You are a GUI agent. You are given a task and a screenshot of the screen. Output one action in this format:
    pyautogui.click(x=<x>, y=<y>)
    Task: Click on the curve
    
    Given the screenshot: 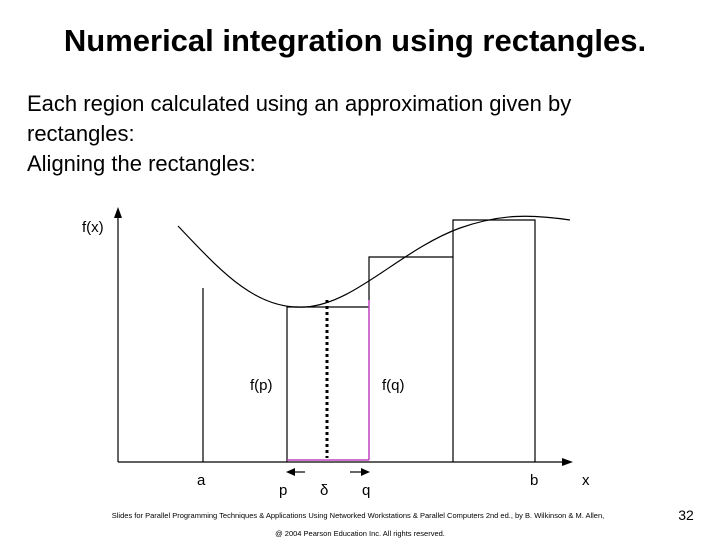 What is the action you would take?
    pyautogui.click(x=374, y=261)
    